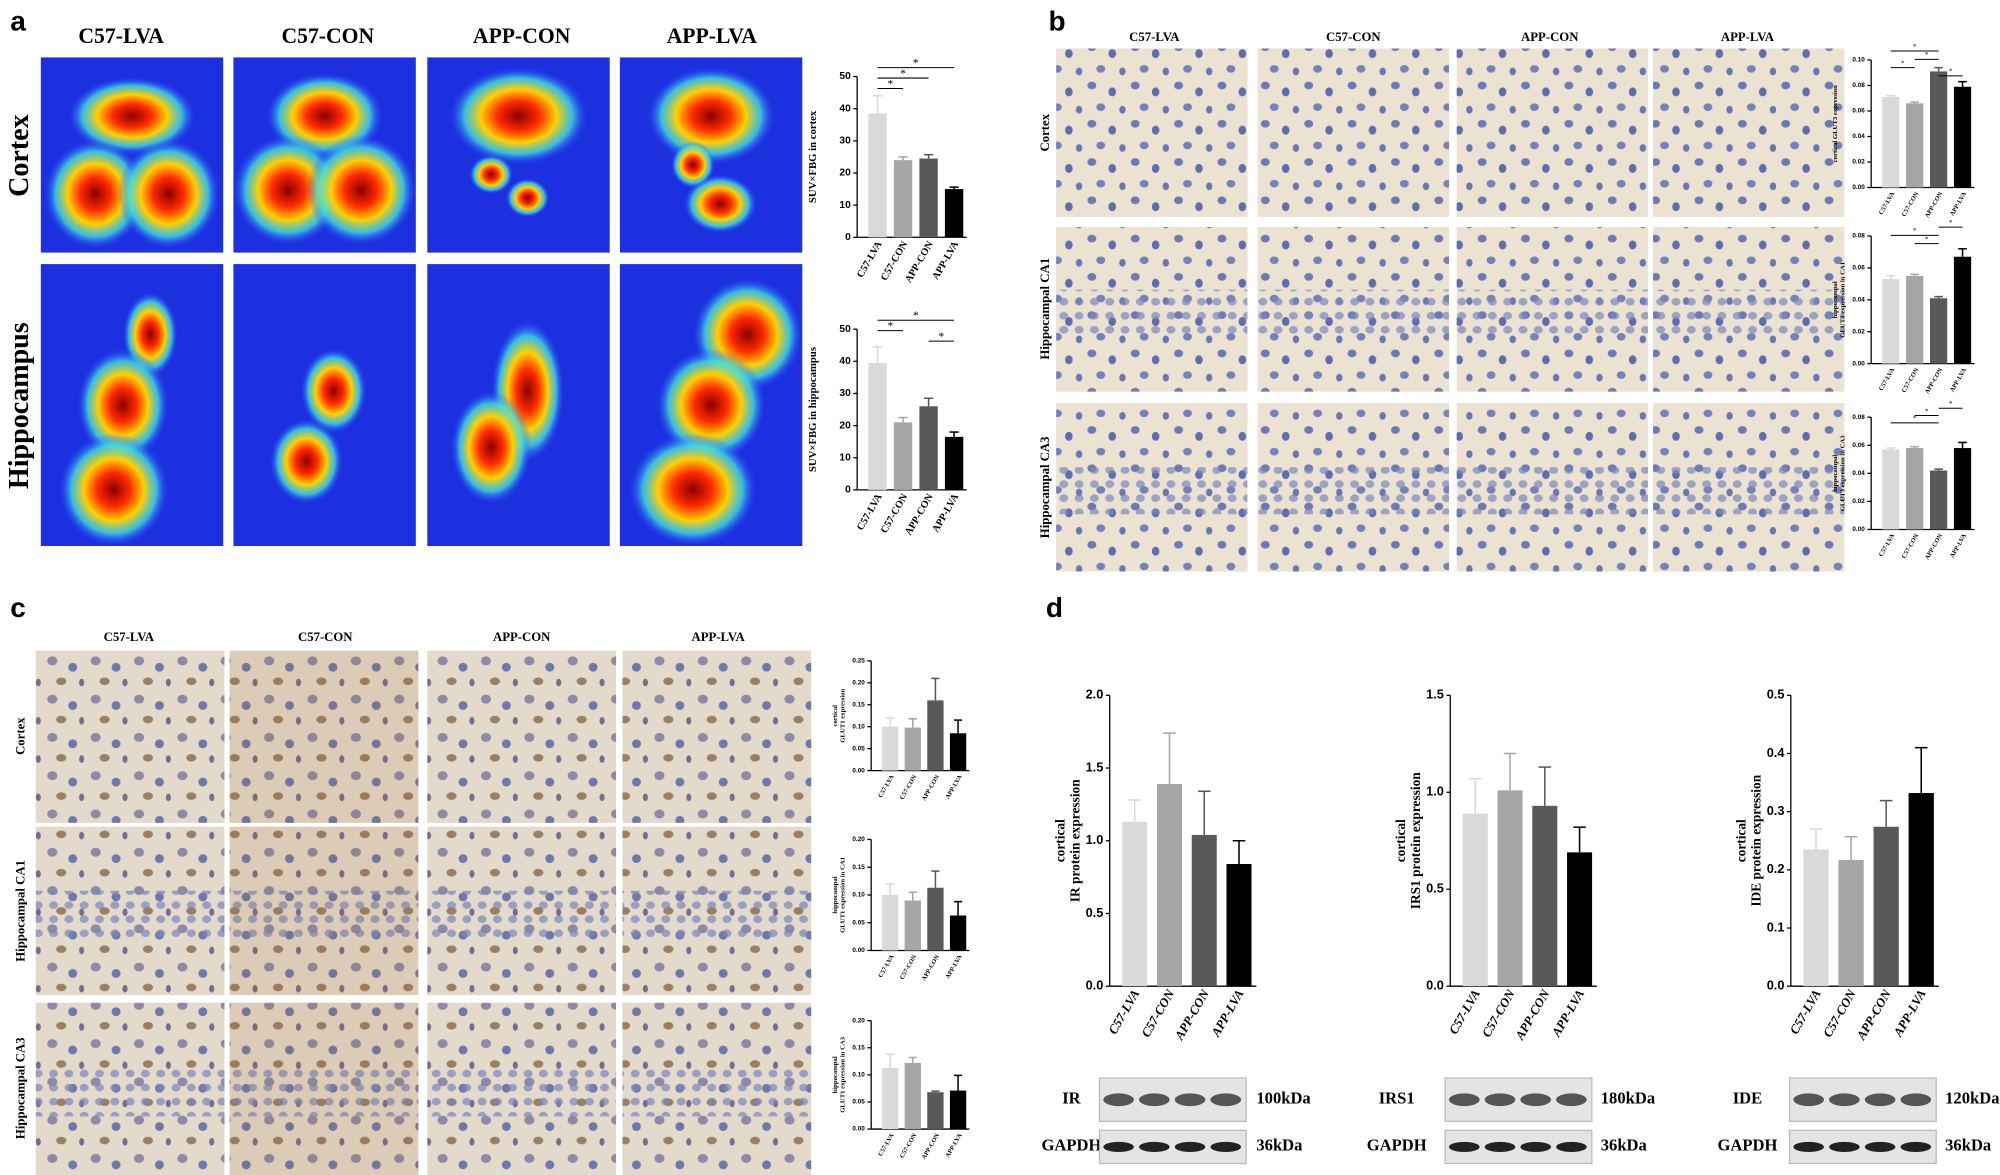 This screenshot has height=1175, width=2000. Describe the element at coordinates (1628, 1098) in the screenshot. I see `blot-size: 180kDa` at that location.